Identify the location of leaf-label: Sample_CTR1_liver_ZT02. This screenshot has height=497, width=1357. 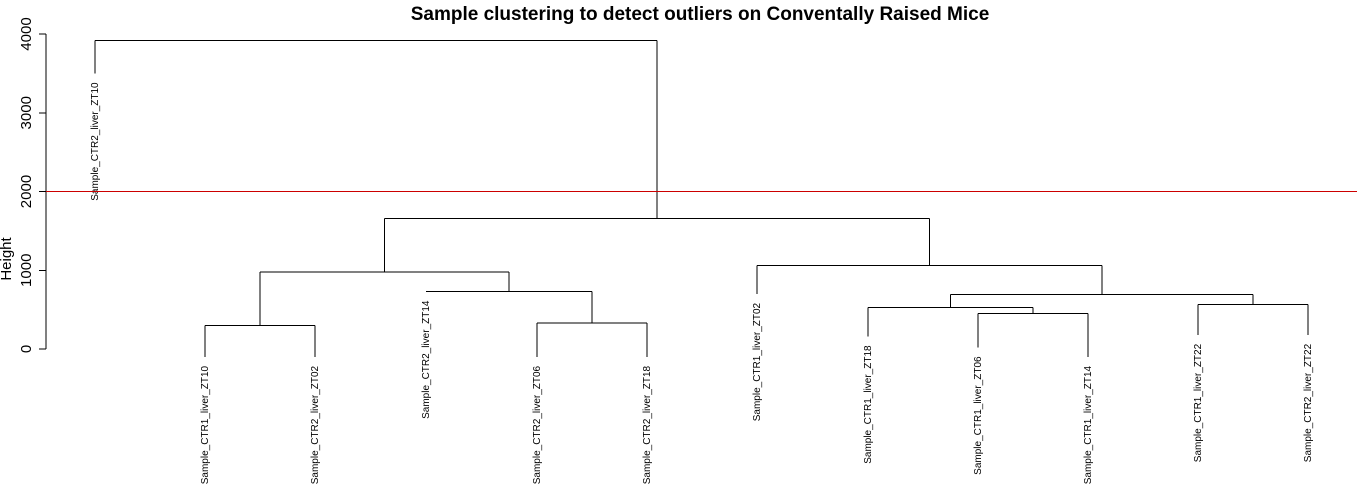
(757, 361).